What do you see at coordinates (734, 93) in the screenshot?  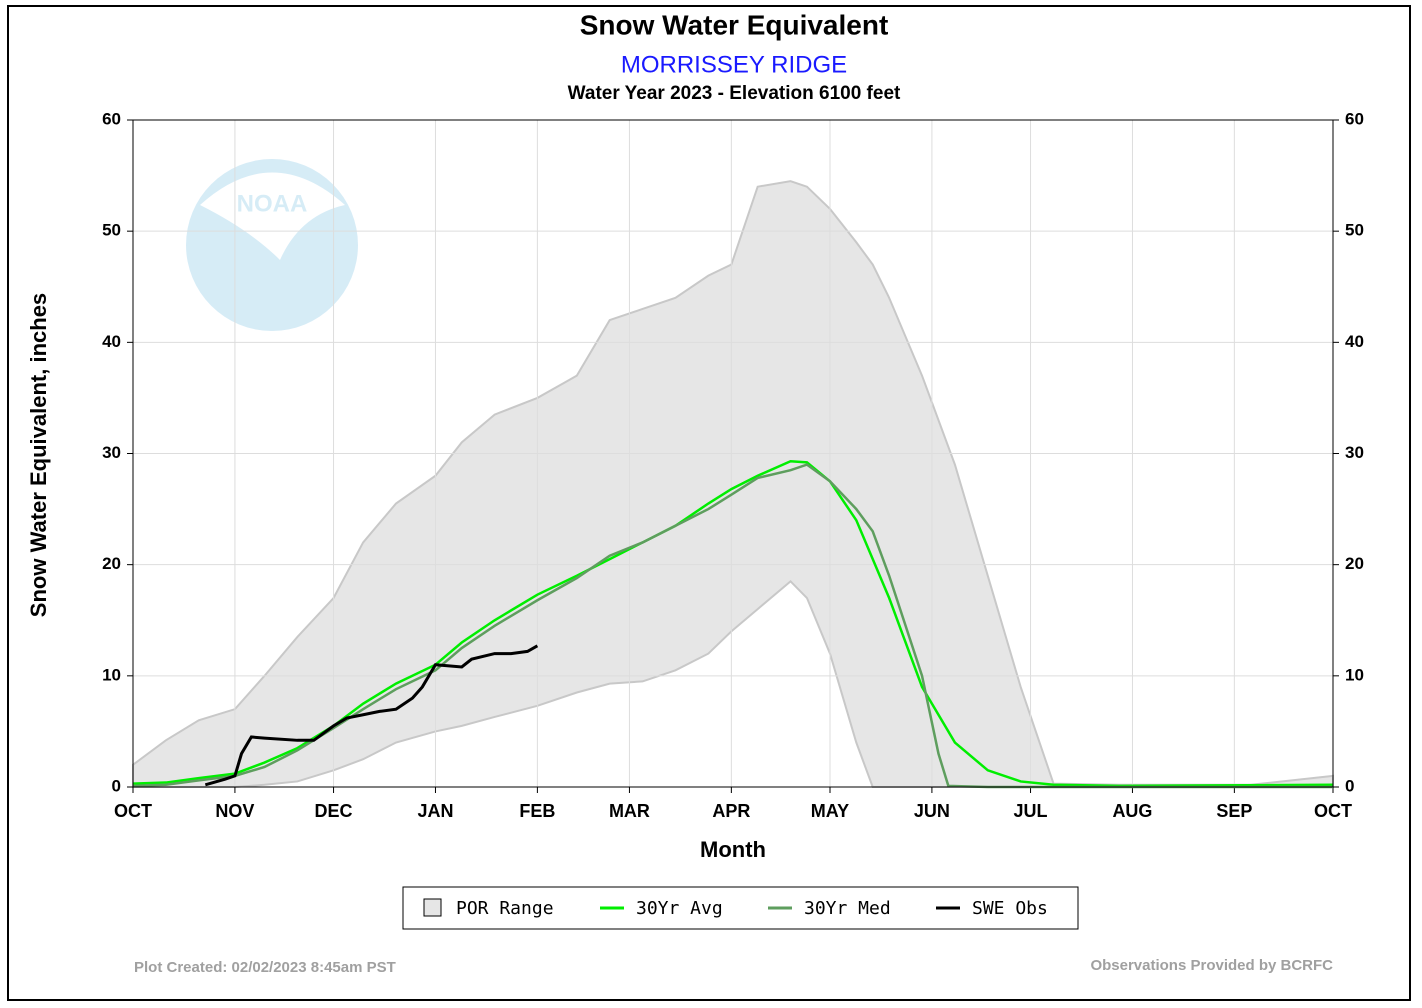 I see `chart-subtitle: Water Year 2023 - Elevation 6100 feet` at bounding box center [734, 93].